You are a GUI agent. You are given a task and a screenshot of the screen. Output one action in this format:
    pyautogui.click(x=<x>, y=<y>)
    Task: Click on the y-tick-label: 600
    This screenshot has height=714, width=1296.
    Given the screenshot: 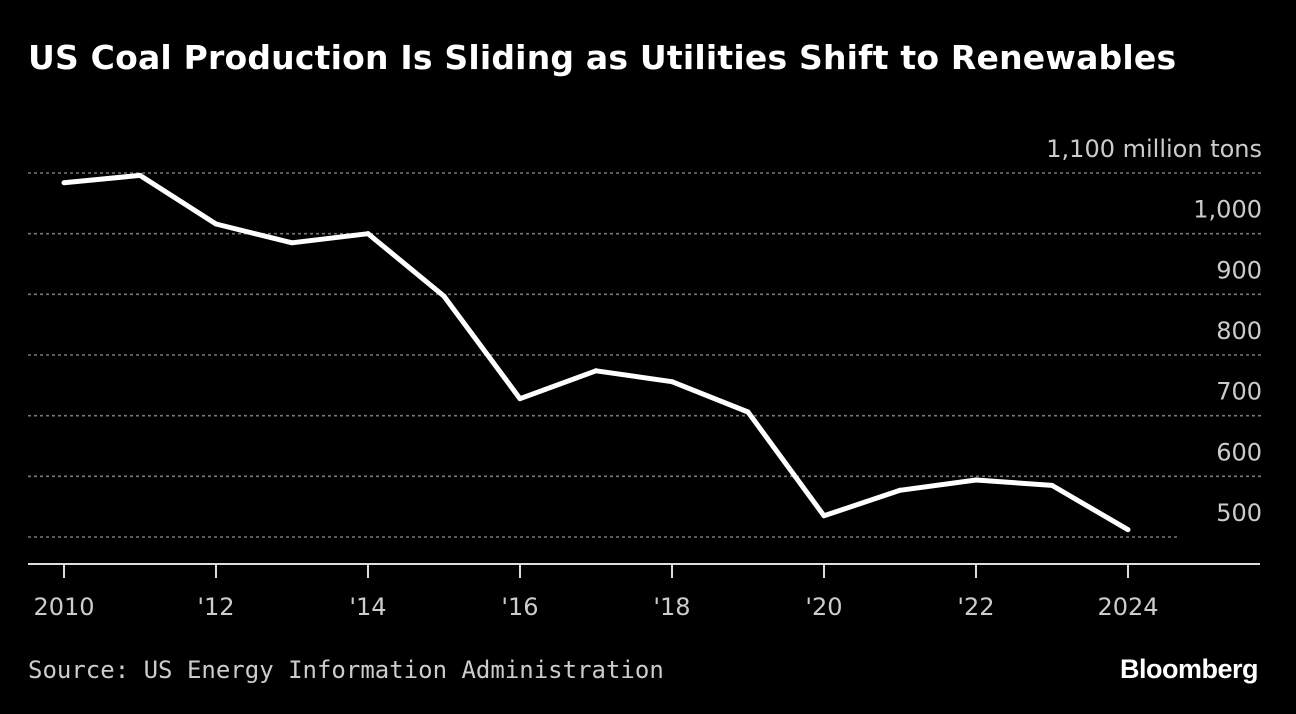 What is the action you would take?
    pyautogui.click(x=1239, y=452)
    